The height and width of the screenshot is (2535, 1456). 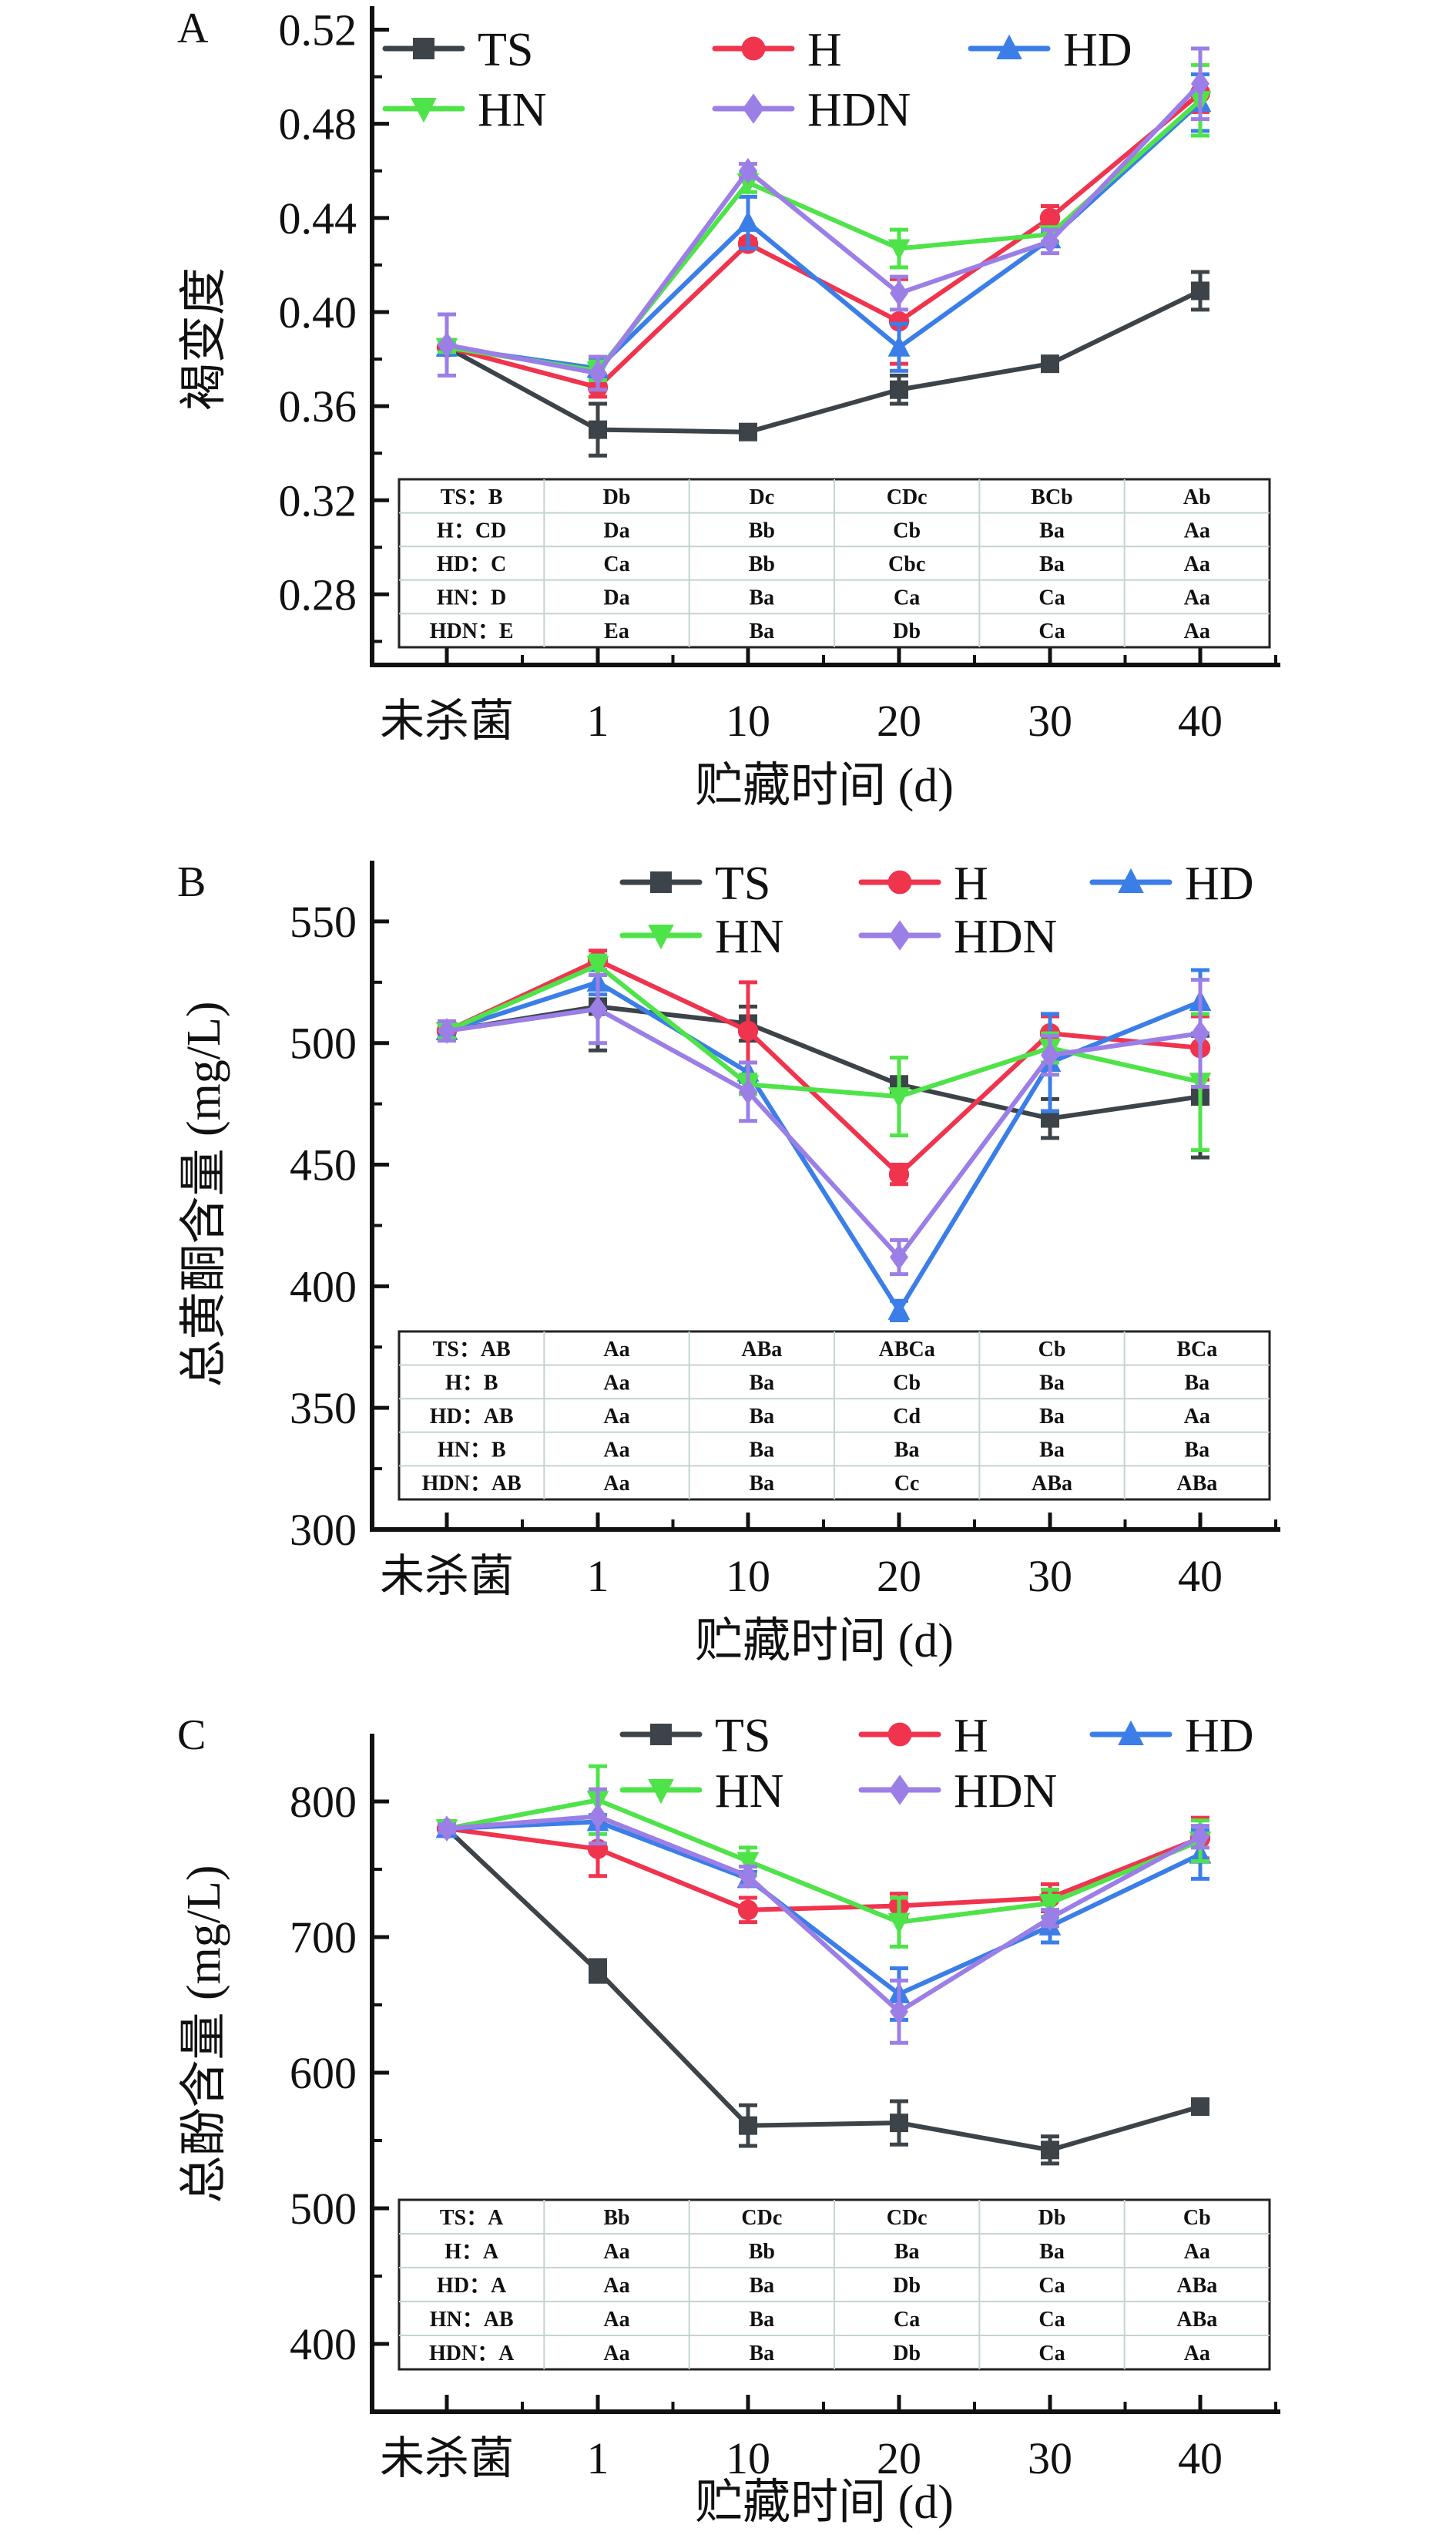 What do you see at coordinates (907, 1350) in the screenshot?
I see `table-cell: ABCa` at bounding box center [907, 1350].